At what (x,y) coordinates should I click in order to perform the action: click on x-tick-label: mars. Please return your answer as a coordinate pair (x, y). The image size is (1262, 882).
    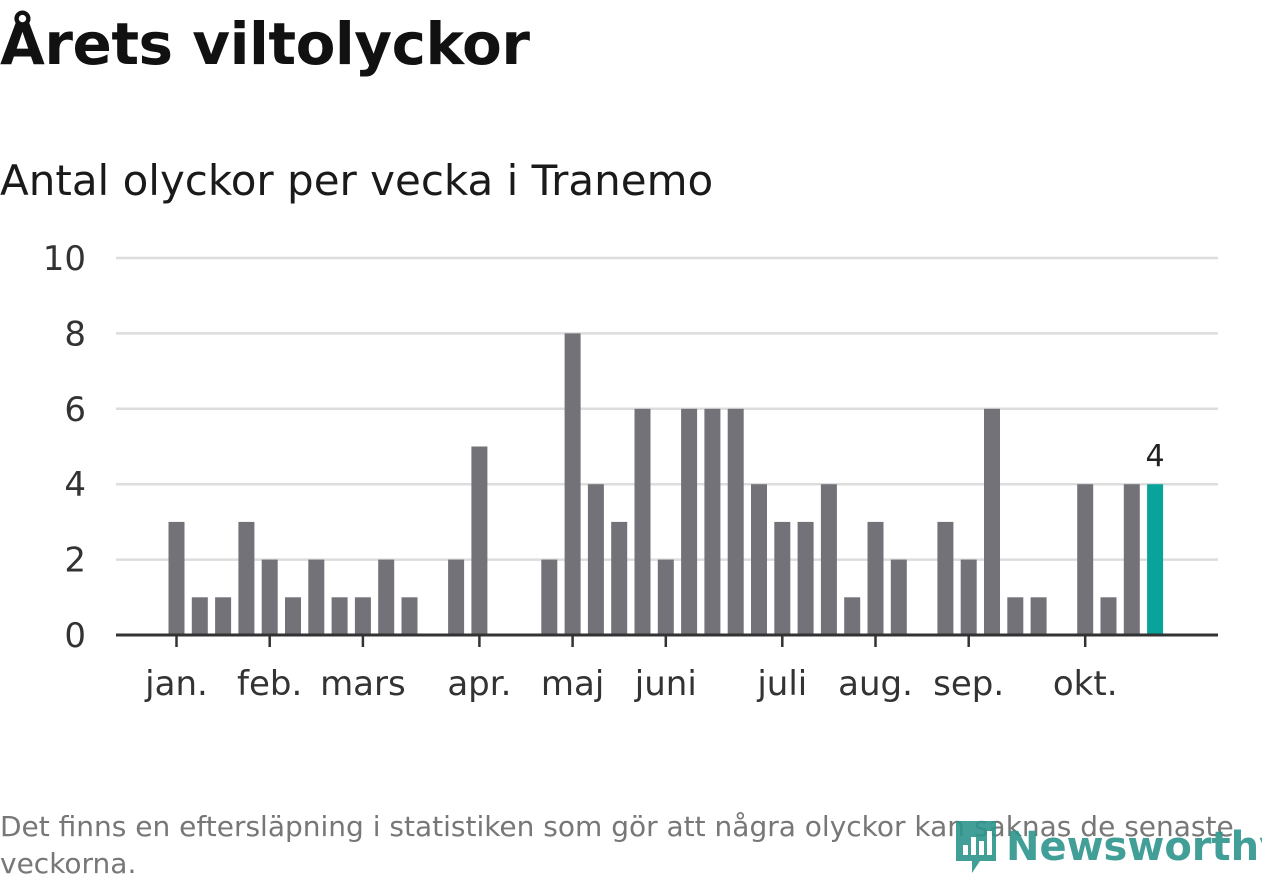
    Looking at the image, I should click on (363, 684).